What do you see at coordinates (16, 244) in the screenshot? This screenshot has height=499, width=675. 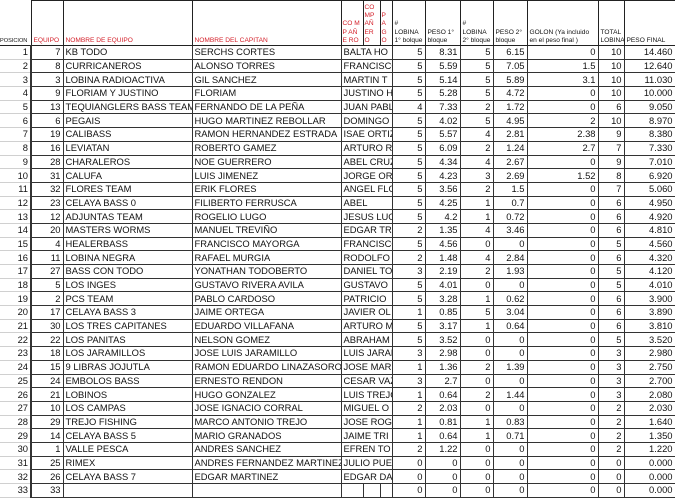 I see `cell-posicion: 15` at bounding box center [16, 244].